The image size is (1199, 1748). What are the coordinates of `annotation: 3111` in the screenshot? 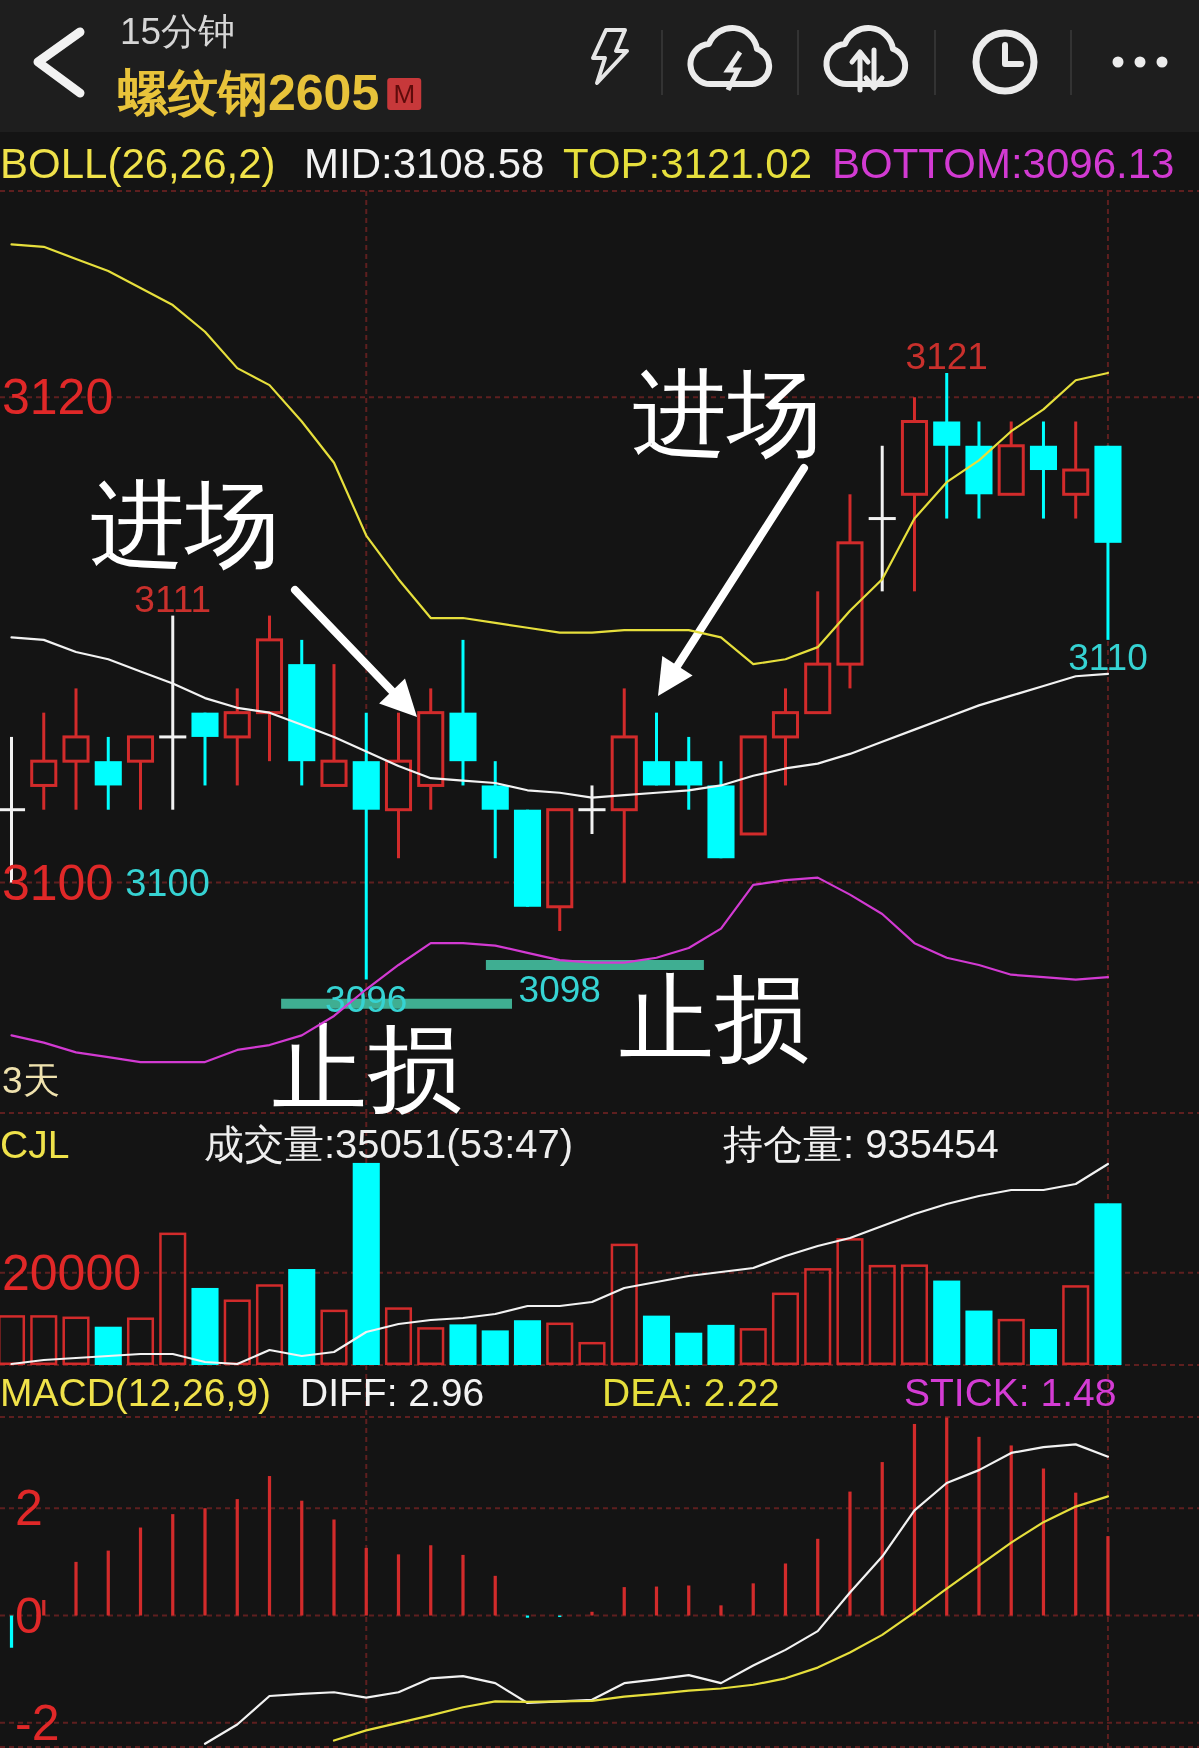 It's located at (173, 599).